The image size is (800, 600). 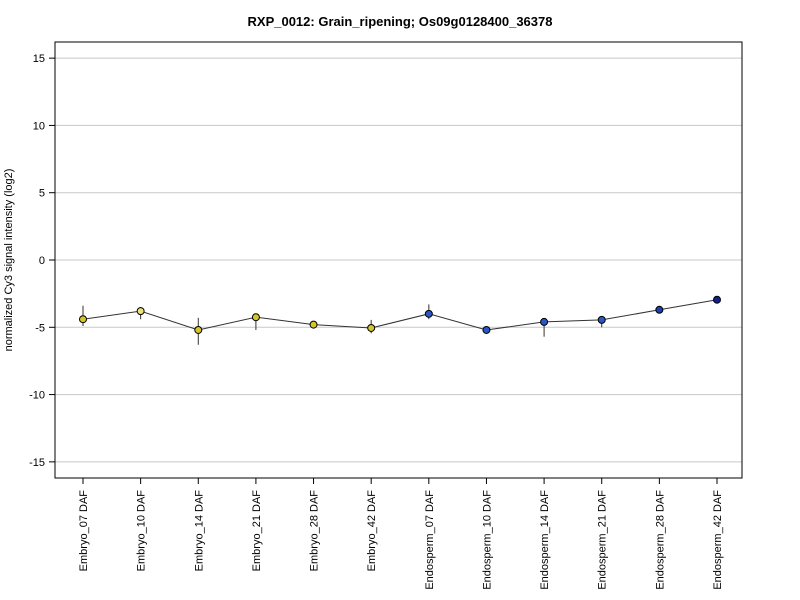 I want to click on y-axis-label: normalized Cy3 signal intensity (log2), so click(x=9, y=260).